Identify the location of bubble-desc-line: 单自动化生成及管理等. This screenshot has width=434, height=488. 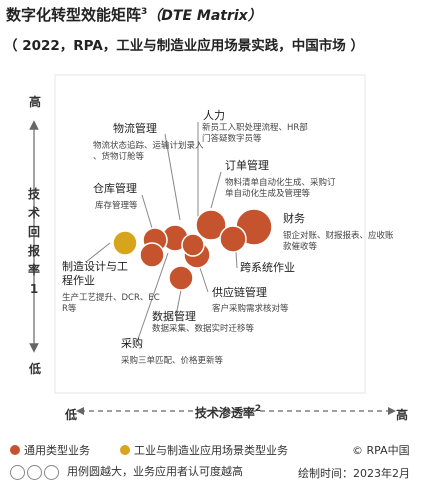
(268, 193).